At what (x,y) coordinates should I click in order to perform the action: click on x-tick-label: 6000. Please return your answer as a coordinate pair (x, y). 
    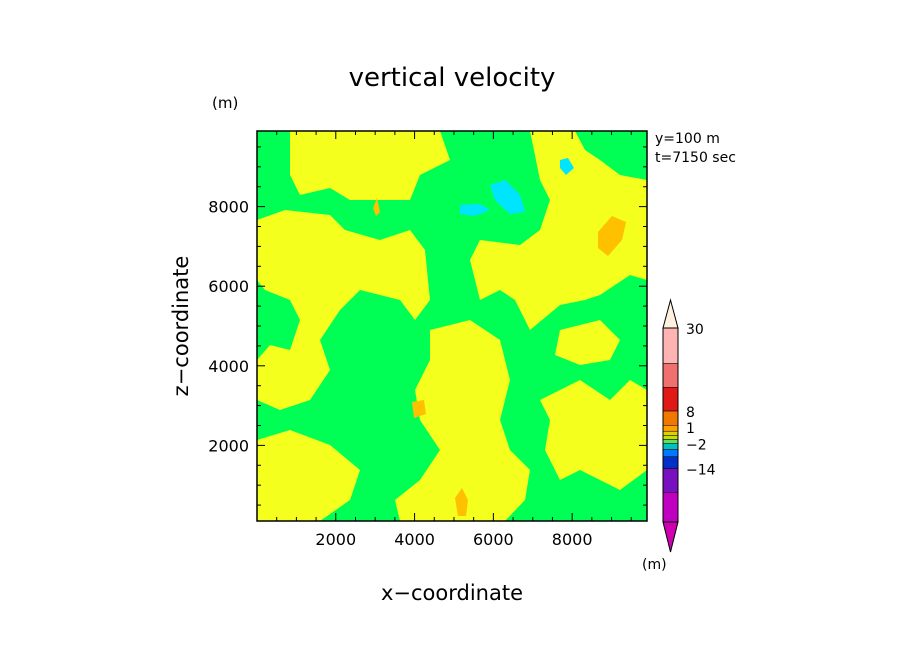
    Looking at the image, I should click on (493, 539).